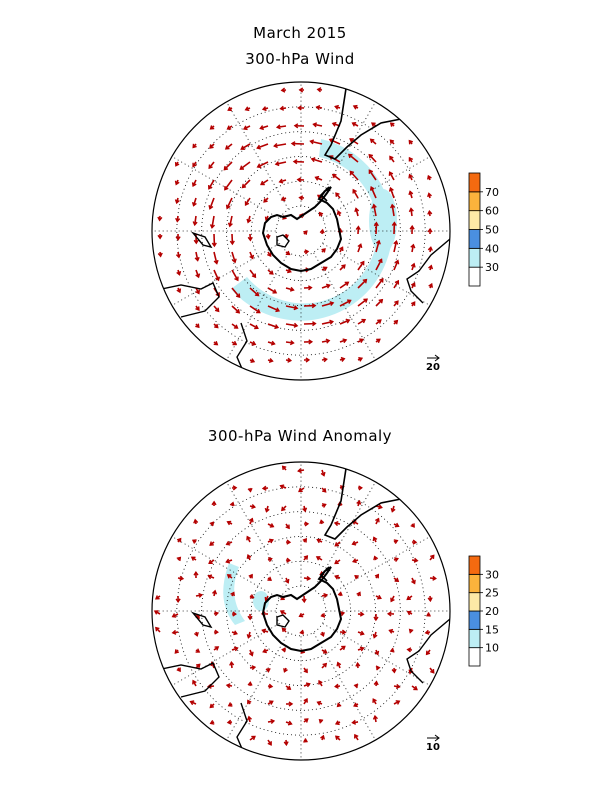 Image resolution: width=600 pixels, height=800 pixels. What do you see at coordinates (492, 574) in the screenshot?
I see `colorbar-tick-label: 30` at bounding box center [492, 574].